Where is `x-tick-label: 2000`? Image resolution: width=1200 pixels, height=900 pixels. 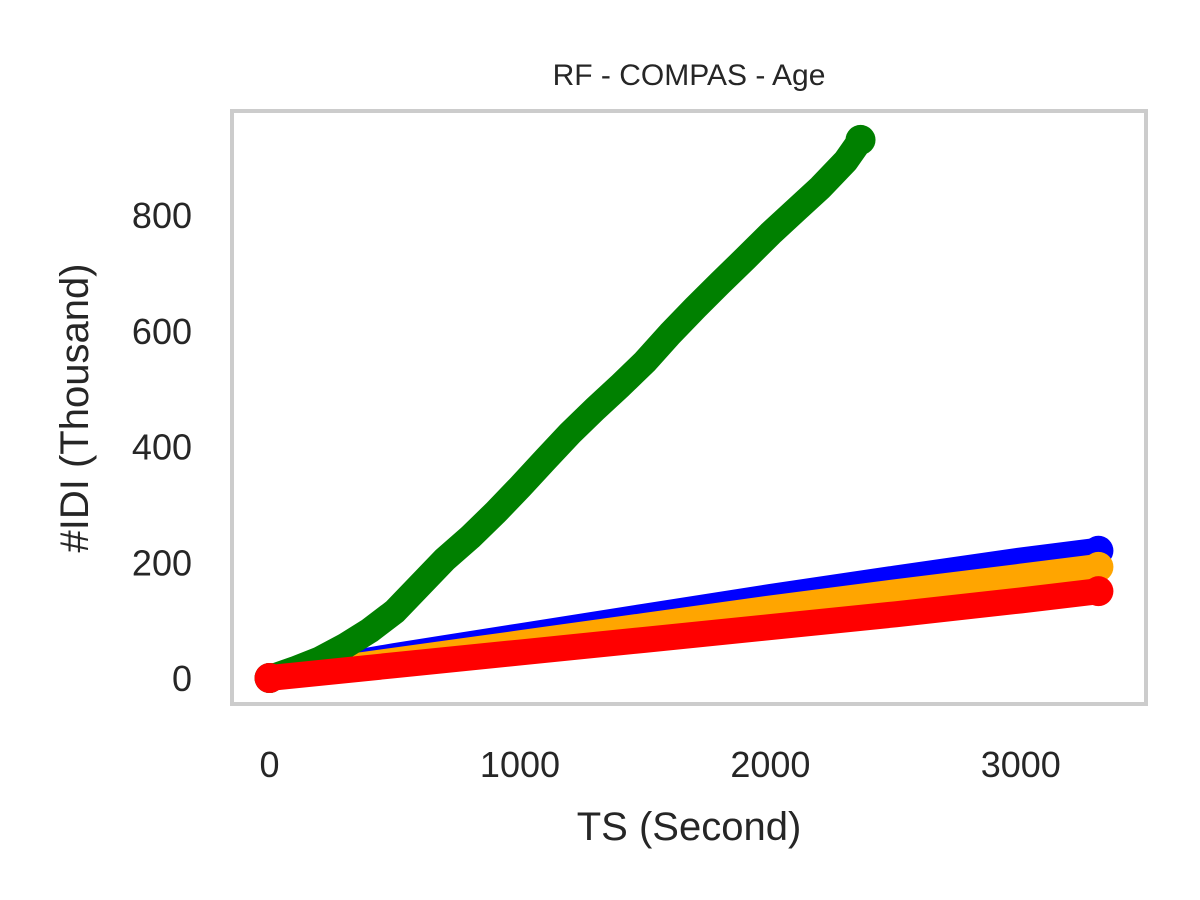
x-tick-label: 2000 is located at coordinates (770, 764).